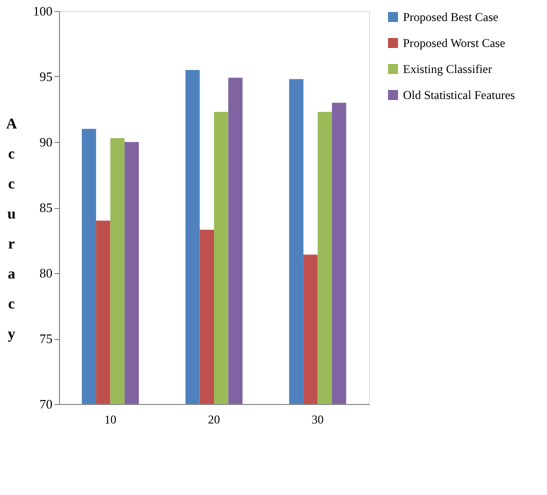 This screenshot has width=547, height=495. Describe the element at coordinates (46, 207) in the screenshot. I see `y-tick-label: 85` at that location.